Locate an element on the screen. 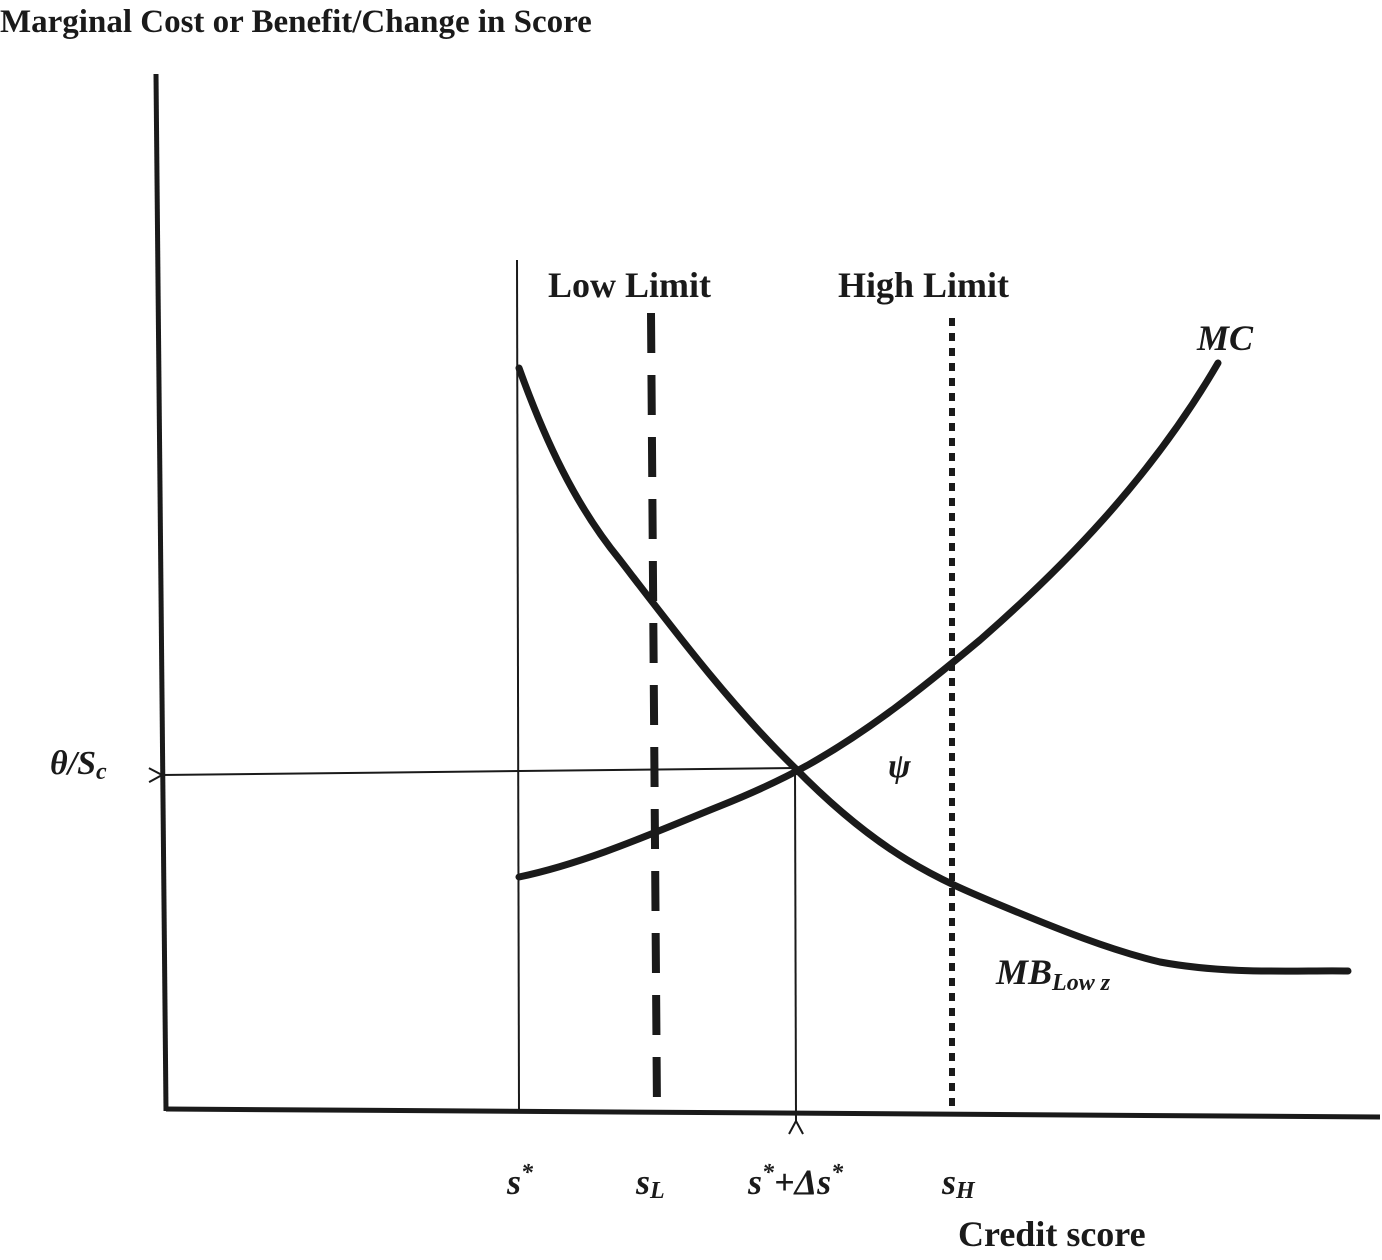 This screenshot has width=1382, height=1260. theta-arrow is located at coordinates (479, 771).